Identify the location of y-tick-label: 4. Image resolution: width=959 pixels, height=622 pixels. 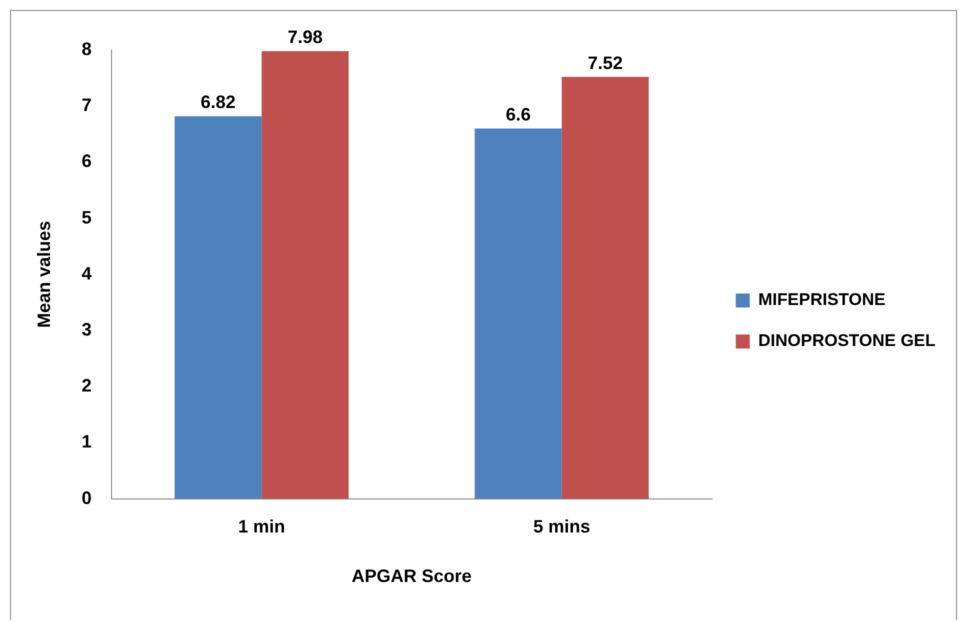
(87, 273).